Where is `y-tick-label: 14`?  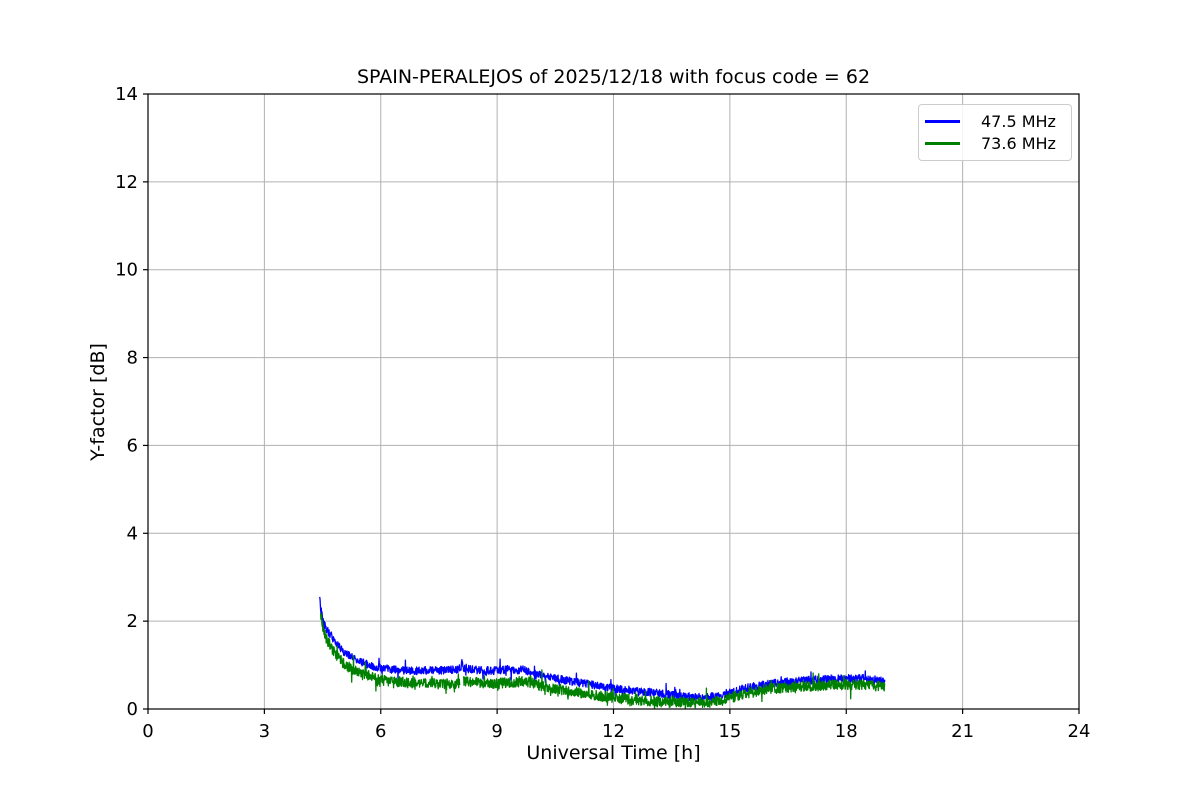 y-tick-label: 14 is located at coordinates (126, 94).